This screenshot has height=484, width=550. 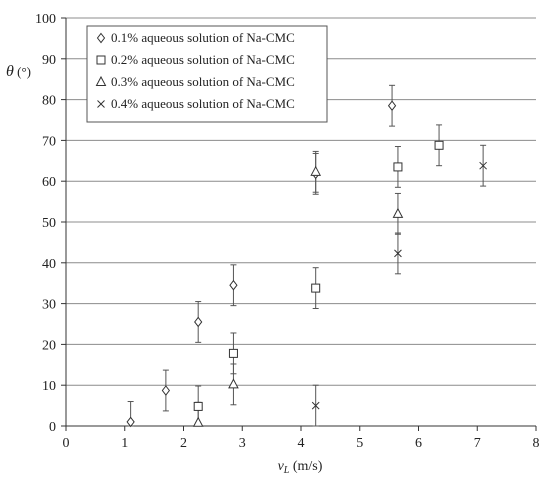 I want to click on legend-box, so click(x=207, y=74).